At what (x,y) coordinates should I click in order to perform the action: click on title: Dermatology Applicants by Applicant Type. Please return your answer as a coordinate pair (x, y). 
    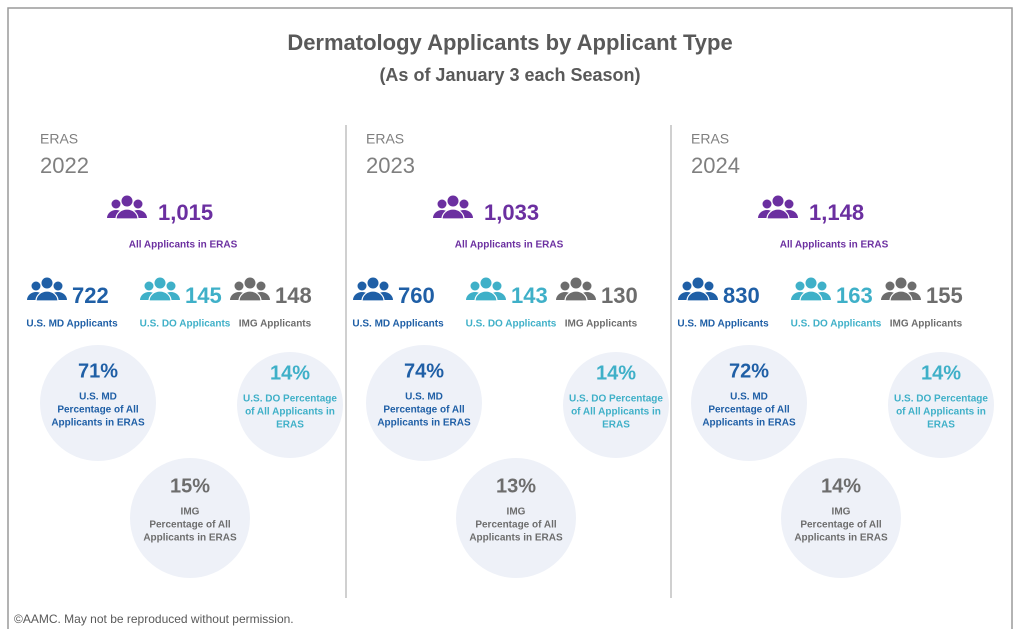
    Looking at the image, I should click on (509, 42).